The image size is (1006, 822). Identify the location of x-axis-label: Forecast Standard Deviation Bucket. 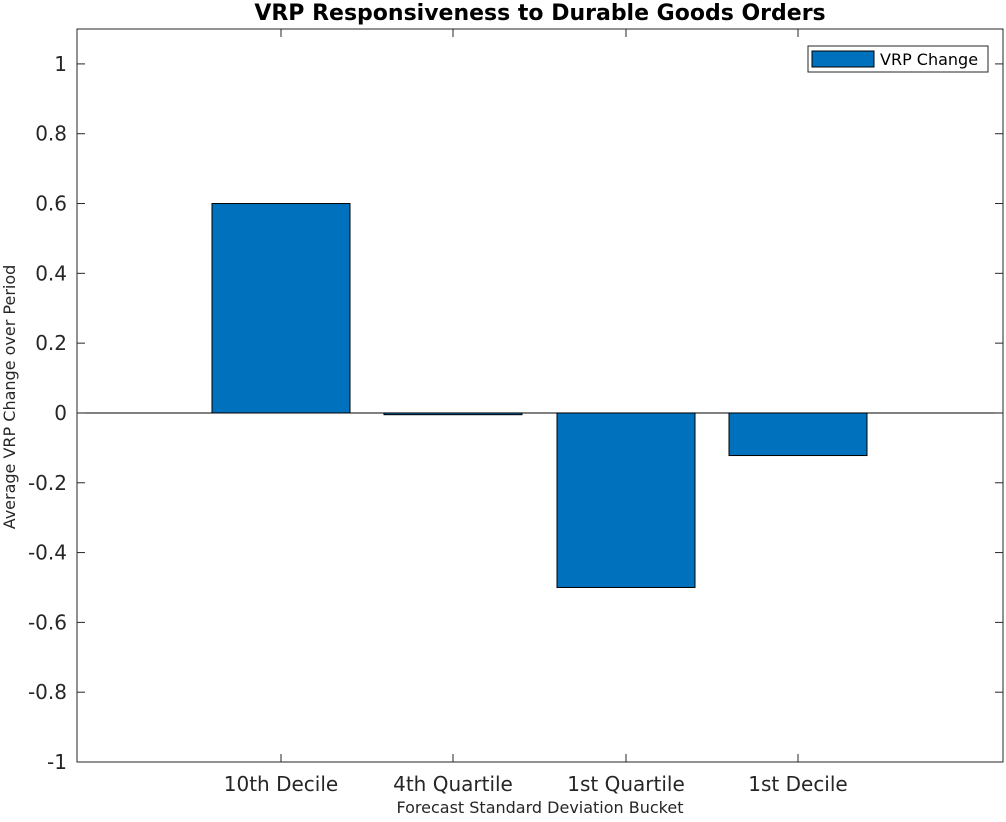
(539, 807).